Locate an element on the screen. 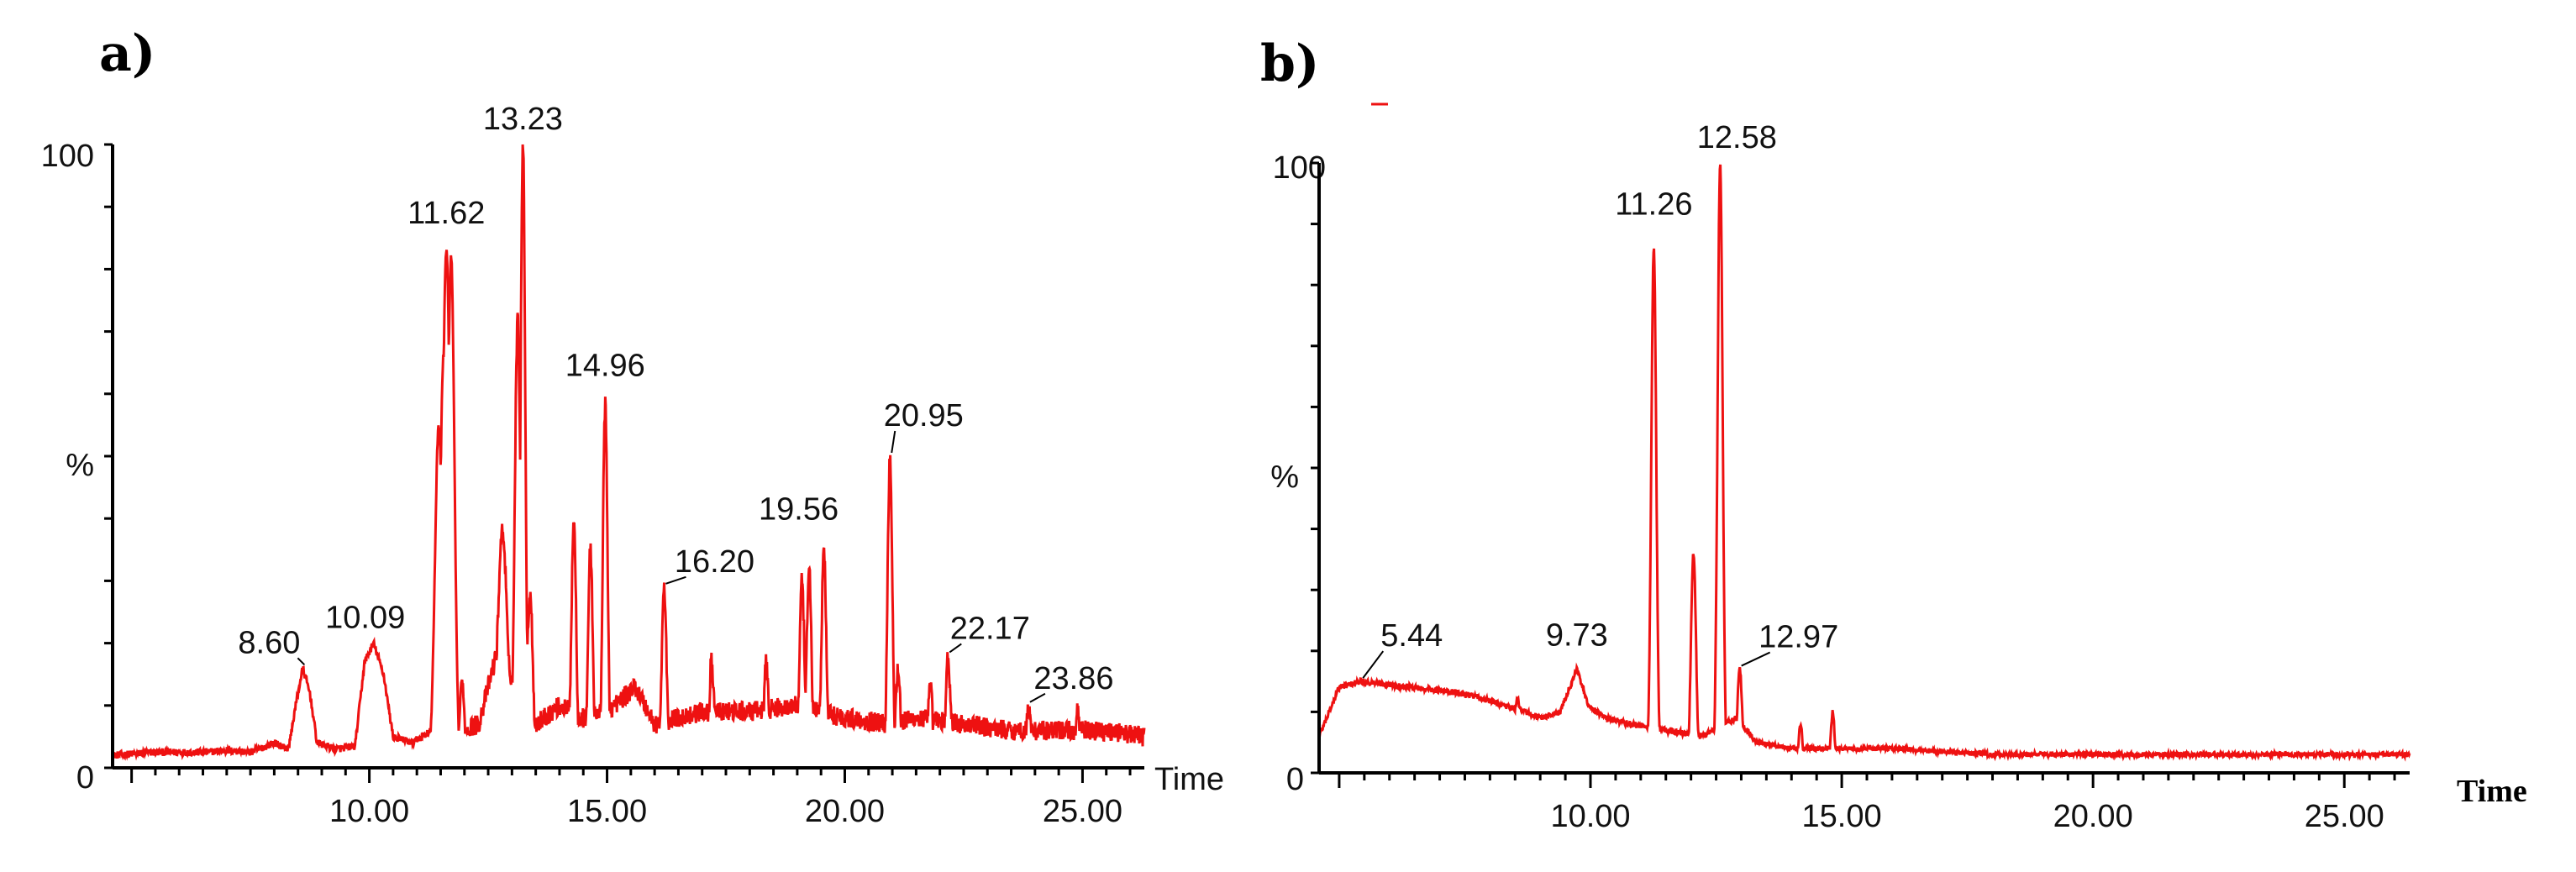 The width and height of the screenshot is (2576, 872). peak-label: 20.95 is located at coordinates (924, 415).